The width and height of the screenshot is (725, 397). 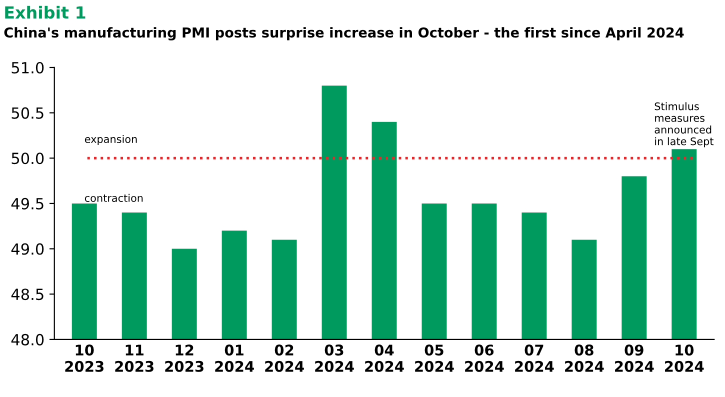 What do you see at coordinates (434, 358) in the screenshot?
I see `x-tick-label: 05 2024` at bounding box center [434, 358].